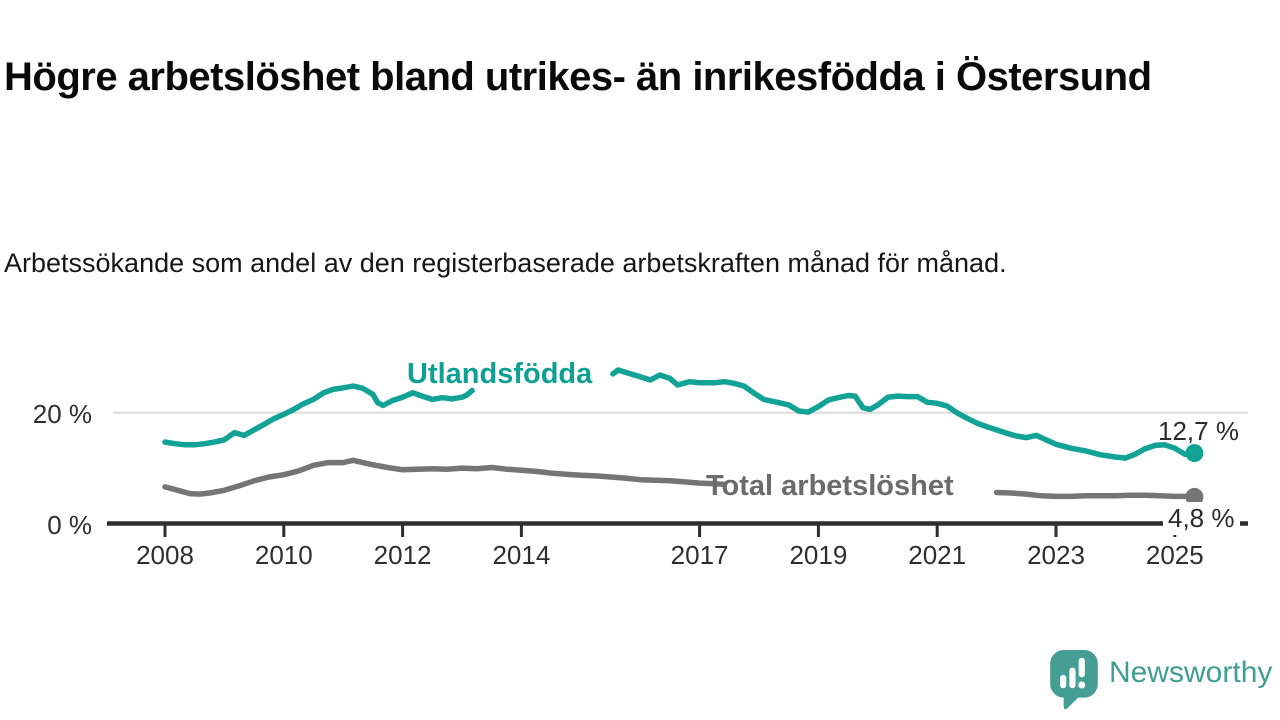  I want to click on x-tick-label-2025: 2025, so click(1175, 555).